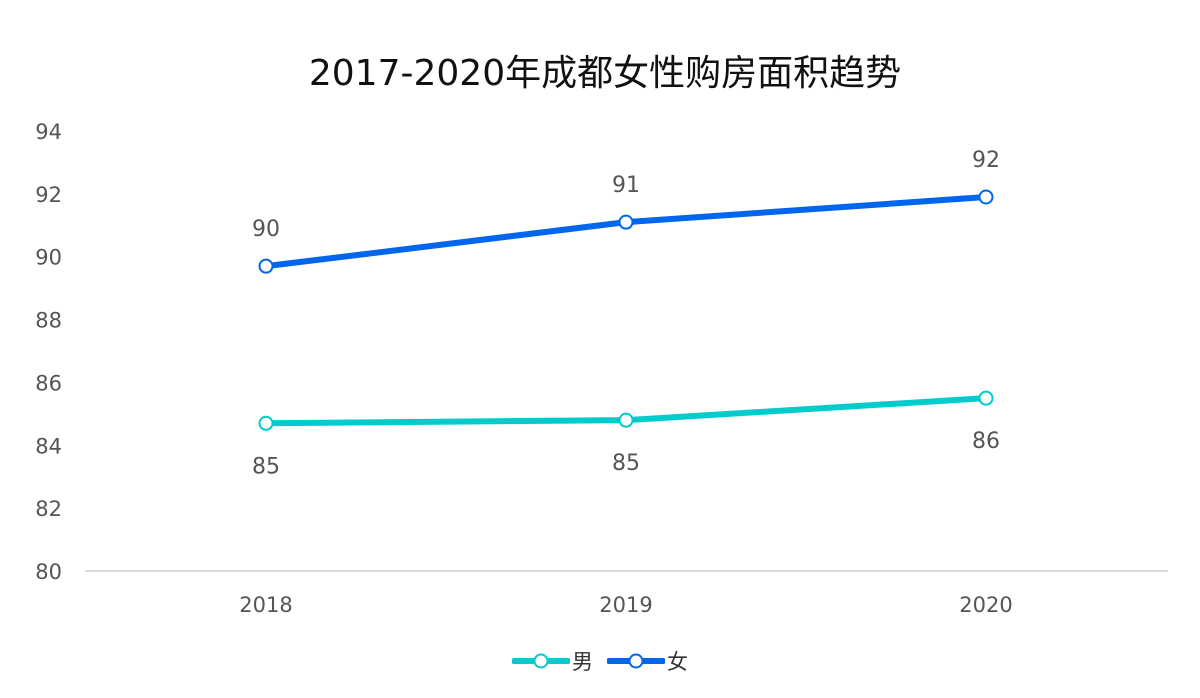 The width and height of the screenshot is (1200, 698). I want to click on y-tick-label: 82, so click(48, 509).